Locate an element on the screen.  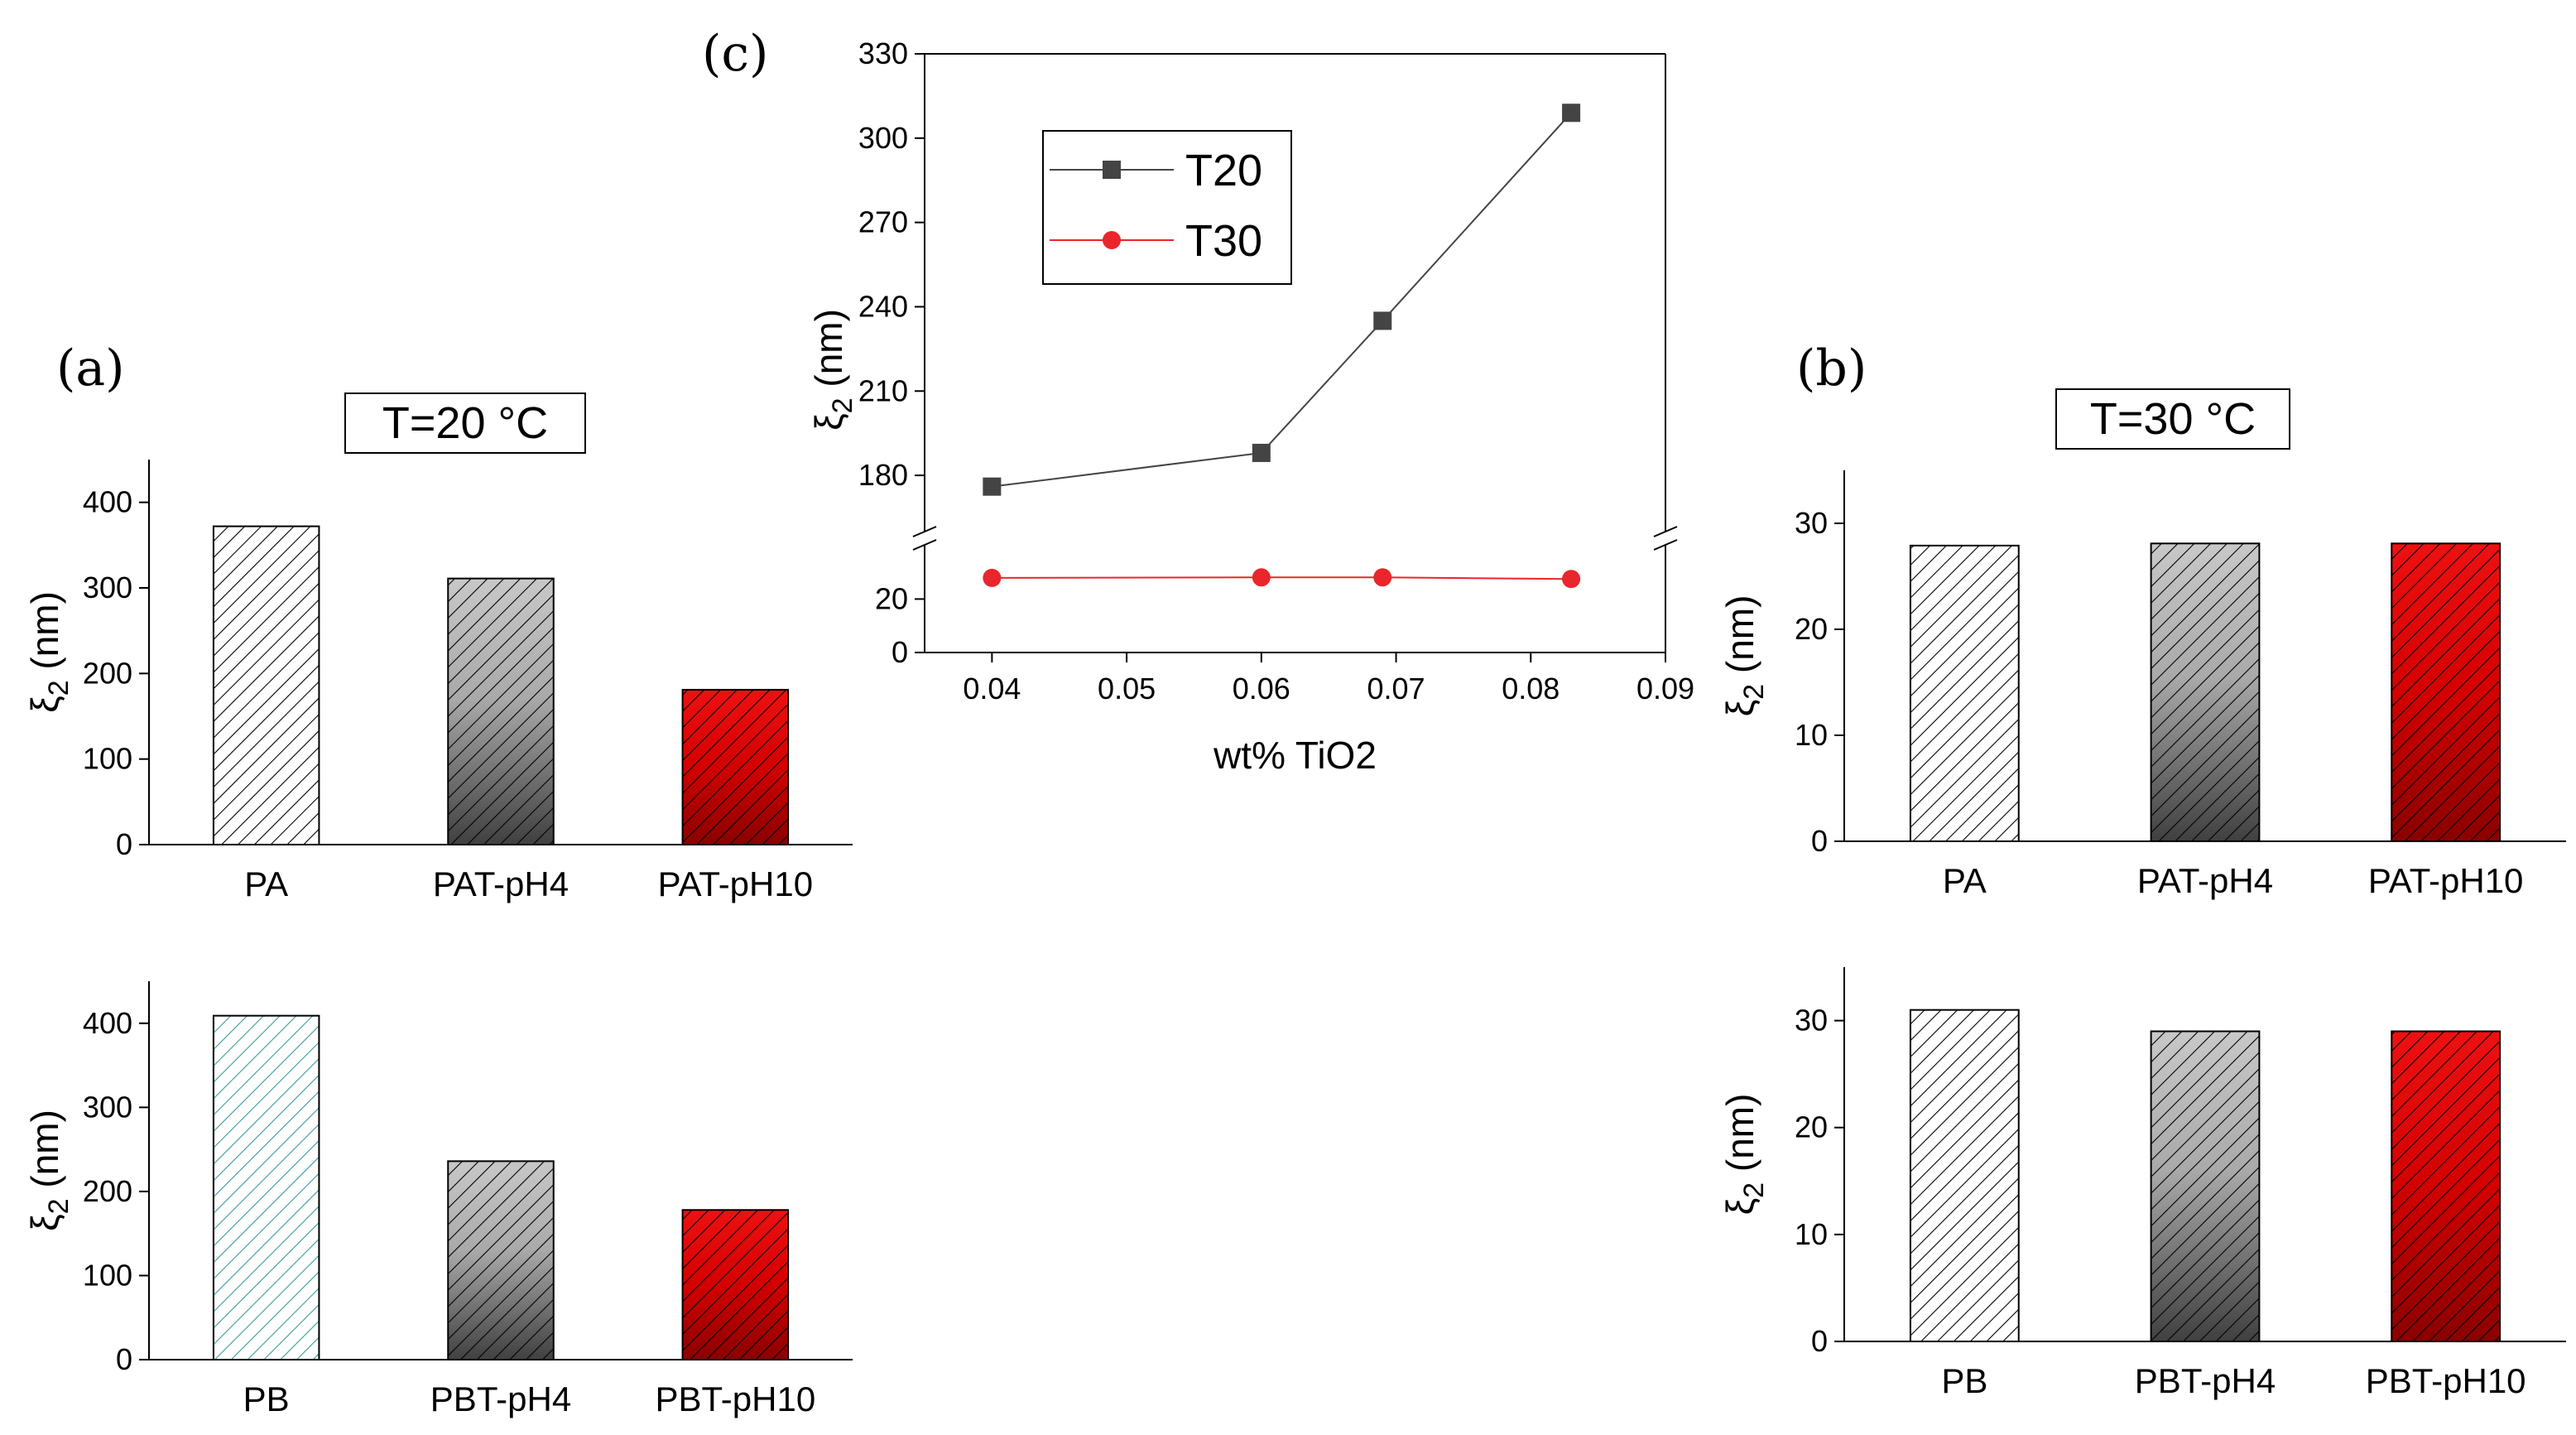
series-line-t20 is located at coordinates (1282, 300).